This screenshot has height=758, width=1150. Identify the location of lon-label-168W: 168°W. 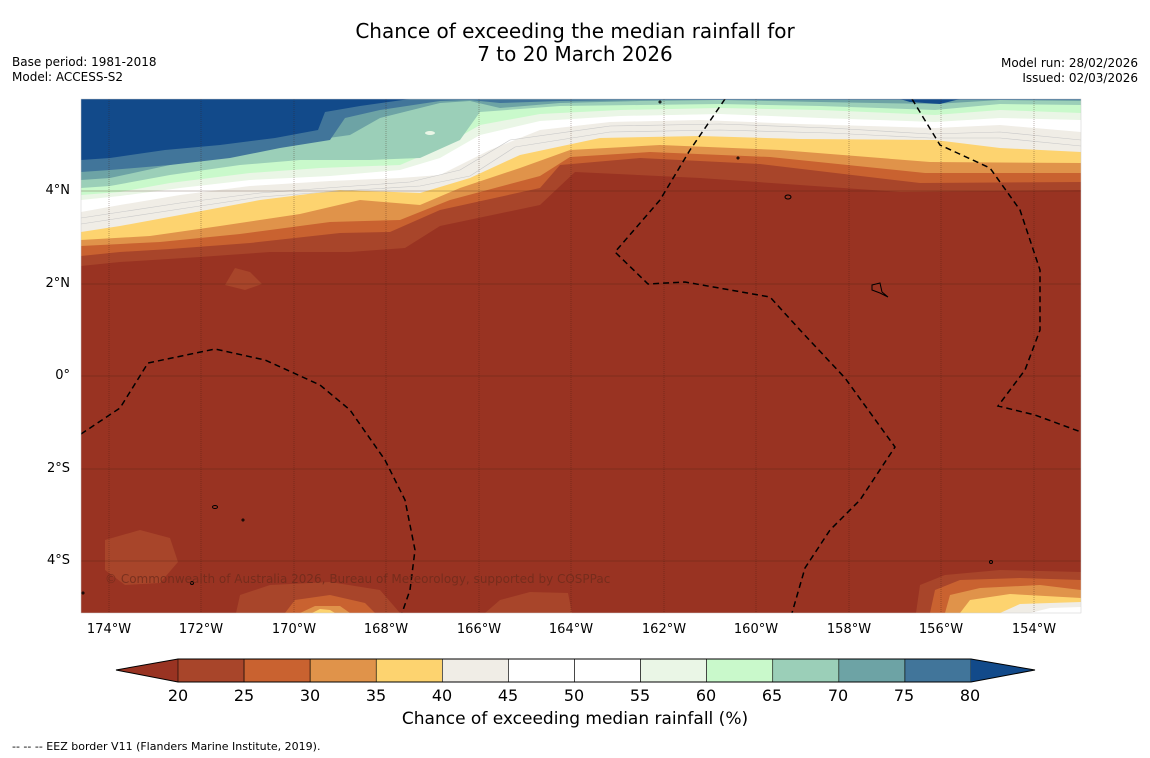
(386, 629).